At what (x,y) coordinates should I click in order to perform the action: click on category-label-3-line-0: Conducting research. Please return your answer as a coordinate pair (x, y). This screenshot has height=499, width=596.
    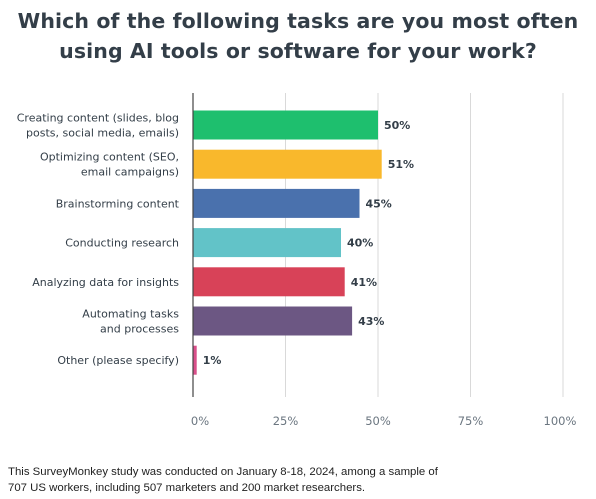
    Looking at the image, I should click on (122, 243).